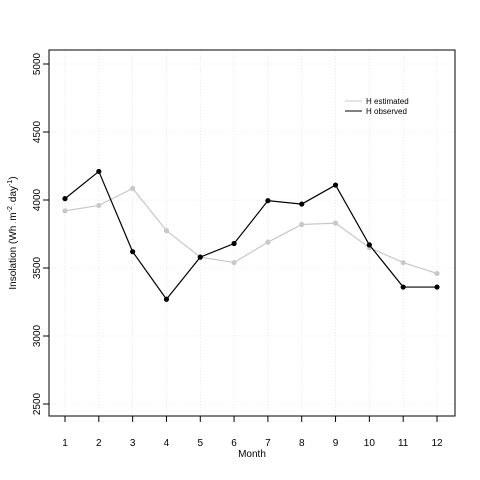 The width and height of the screenshot is (480, 480). I want to click on y-axis: 2500 3000 3500 4000 4500 5000, so click(40, 233).